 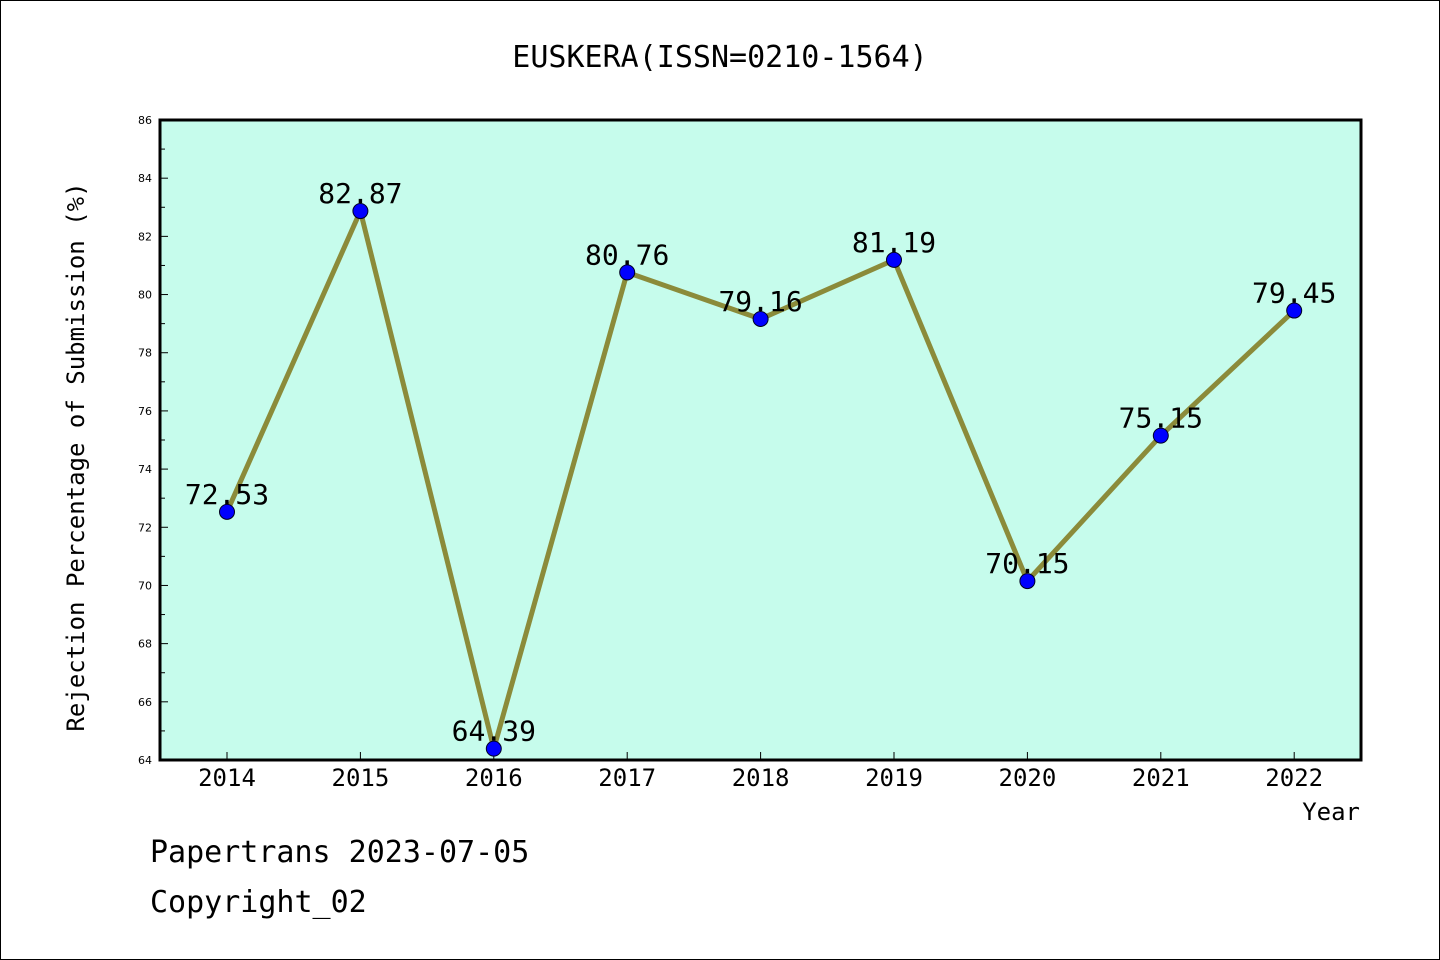 What do you see at coordinates (76, 456) in the screenshot?
I see `y-axis-label: Rejection Percentage of Submission (%)` at bounding box center [76, 456].